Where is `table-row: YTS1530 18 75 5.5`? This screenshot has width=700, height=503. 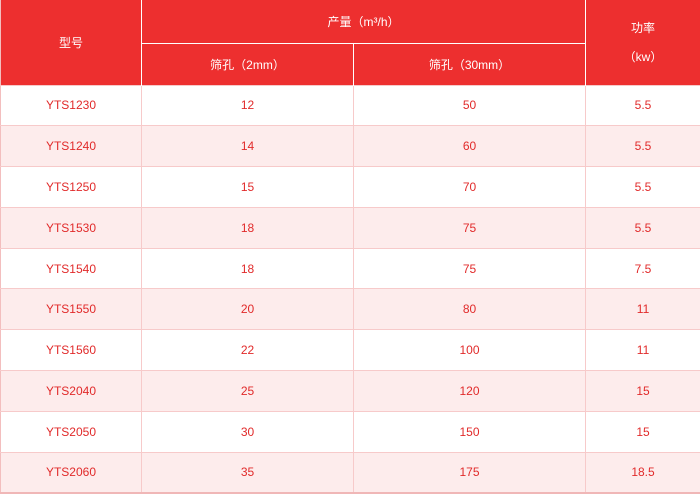
table-row: YTS1530 18 75 5.5 is located at coordinates (350, 227).